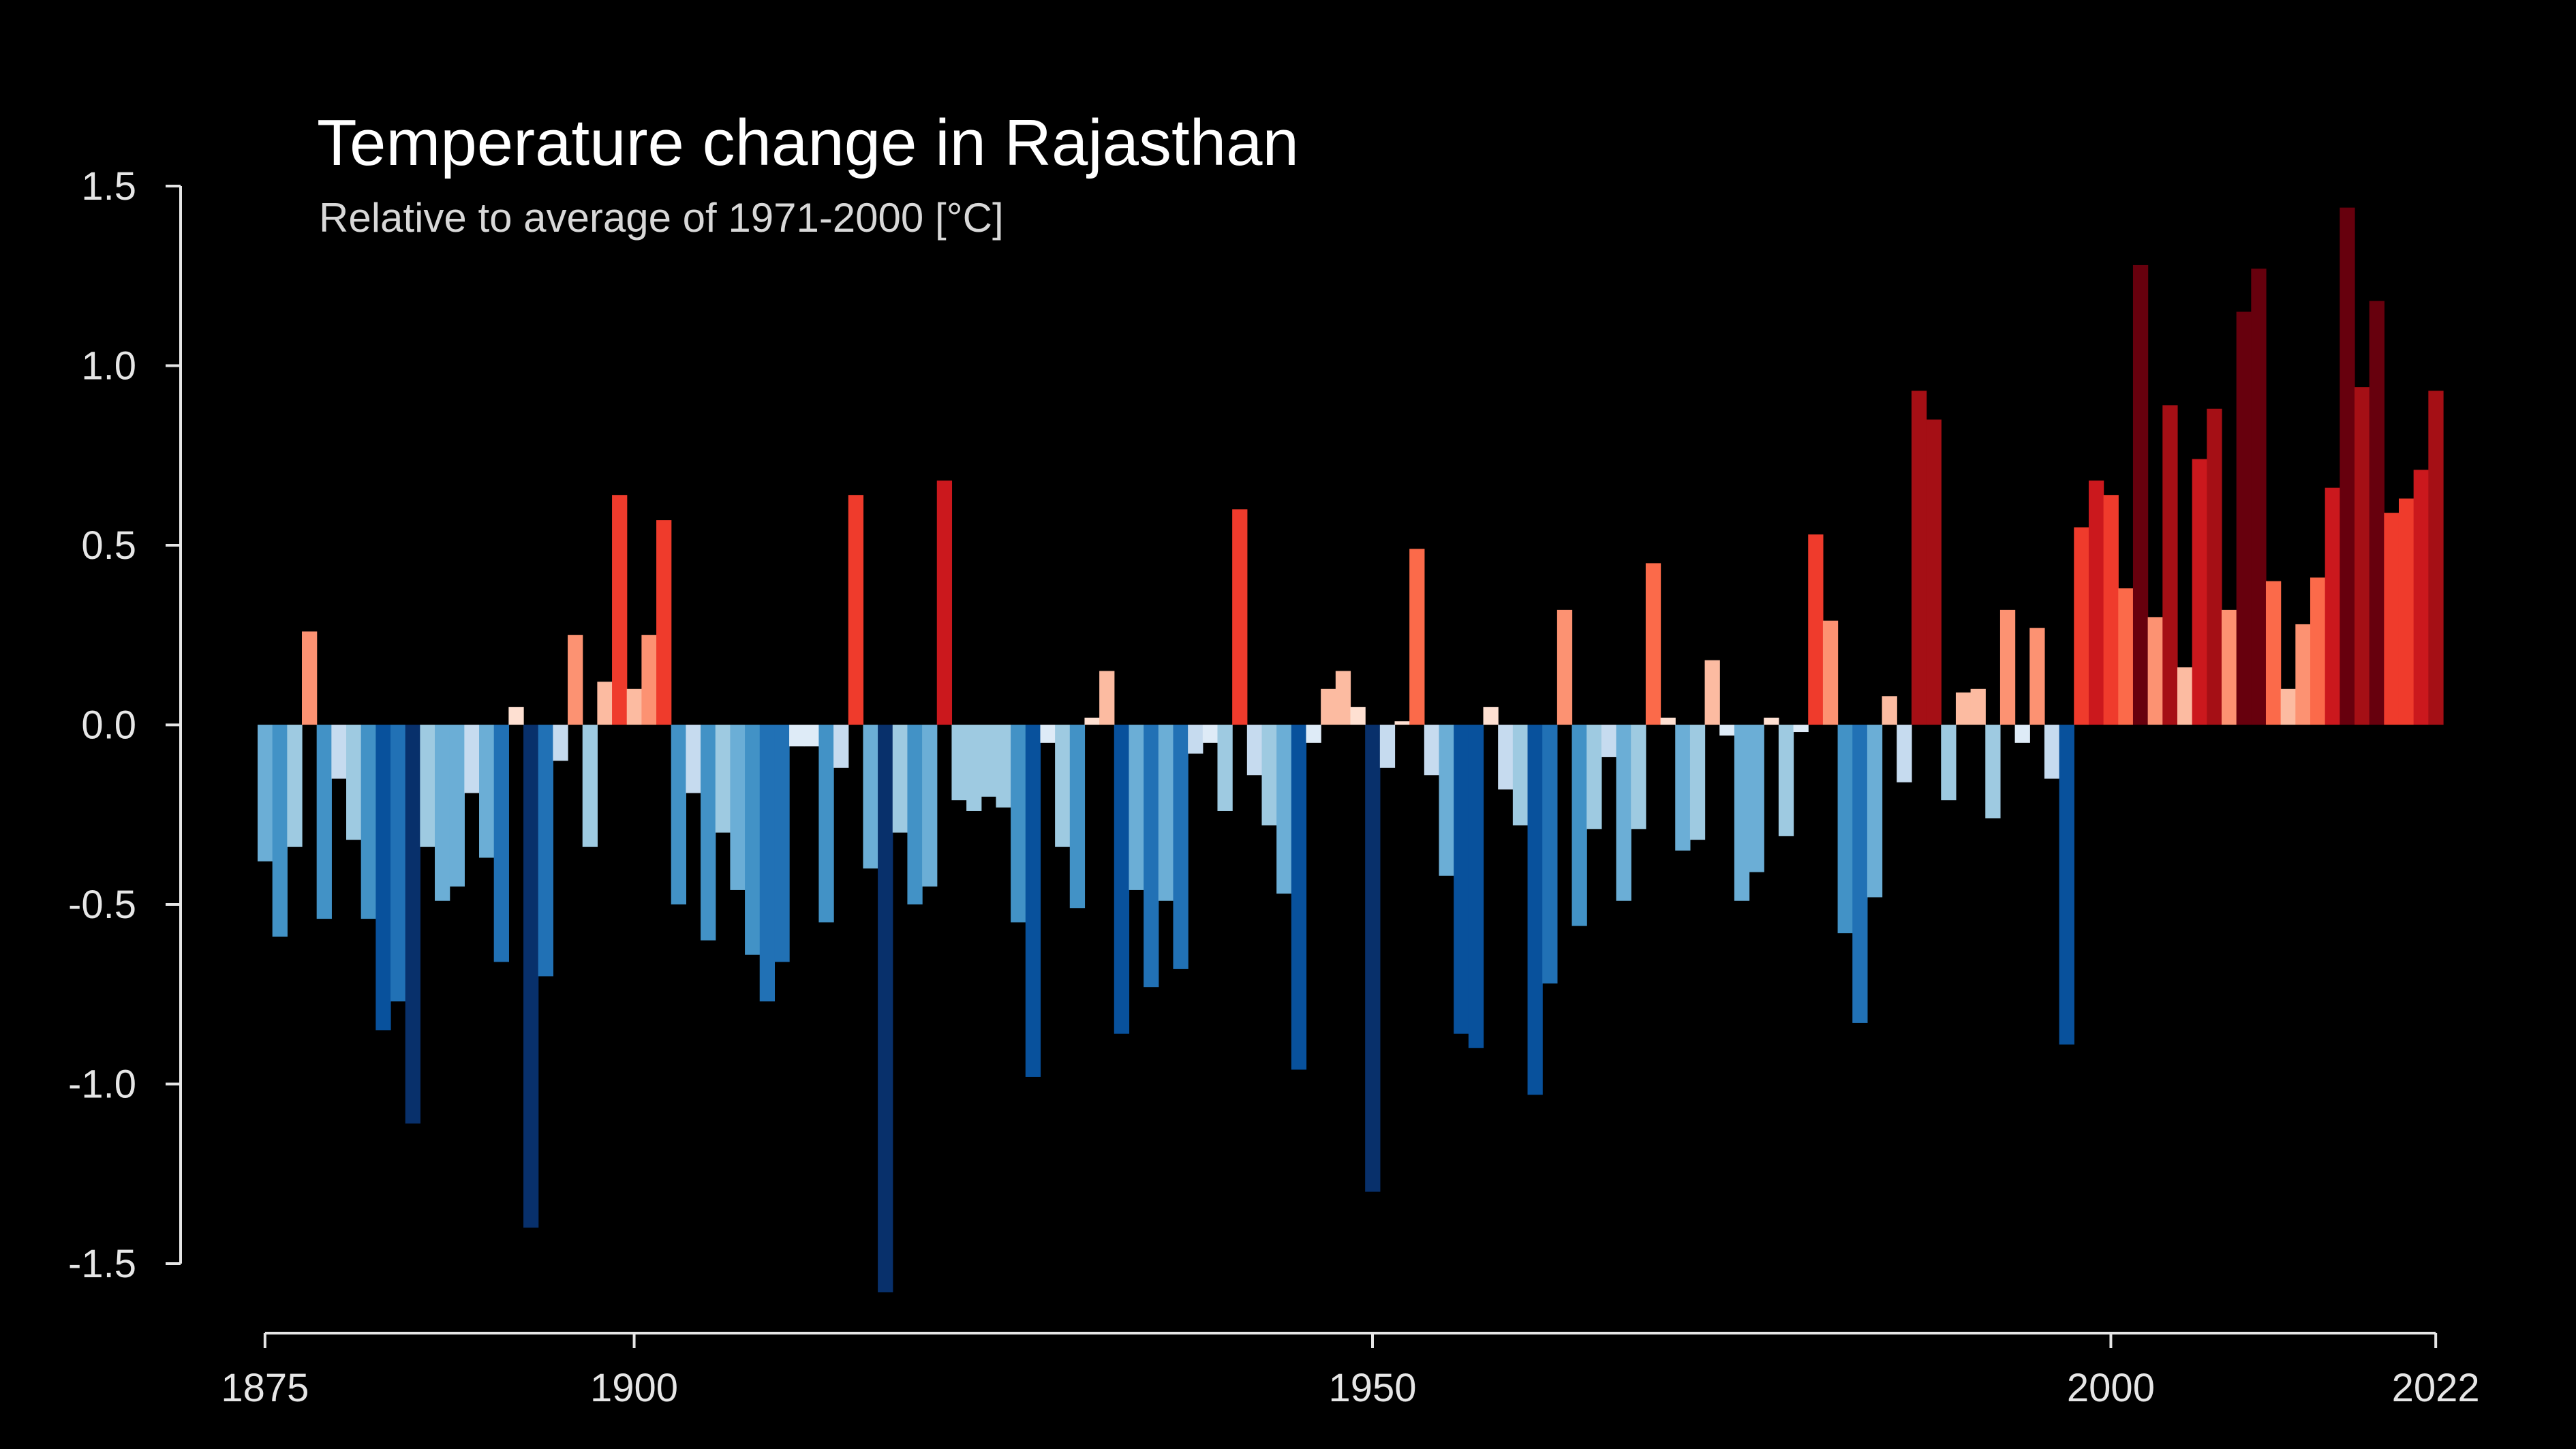  Describe the element at coordinates (2229, 667) in the screenshot. I see `bar-2008` at that location.